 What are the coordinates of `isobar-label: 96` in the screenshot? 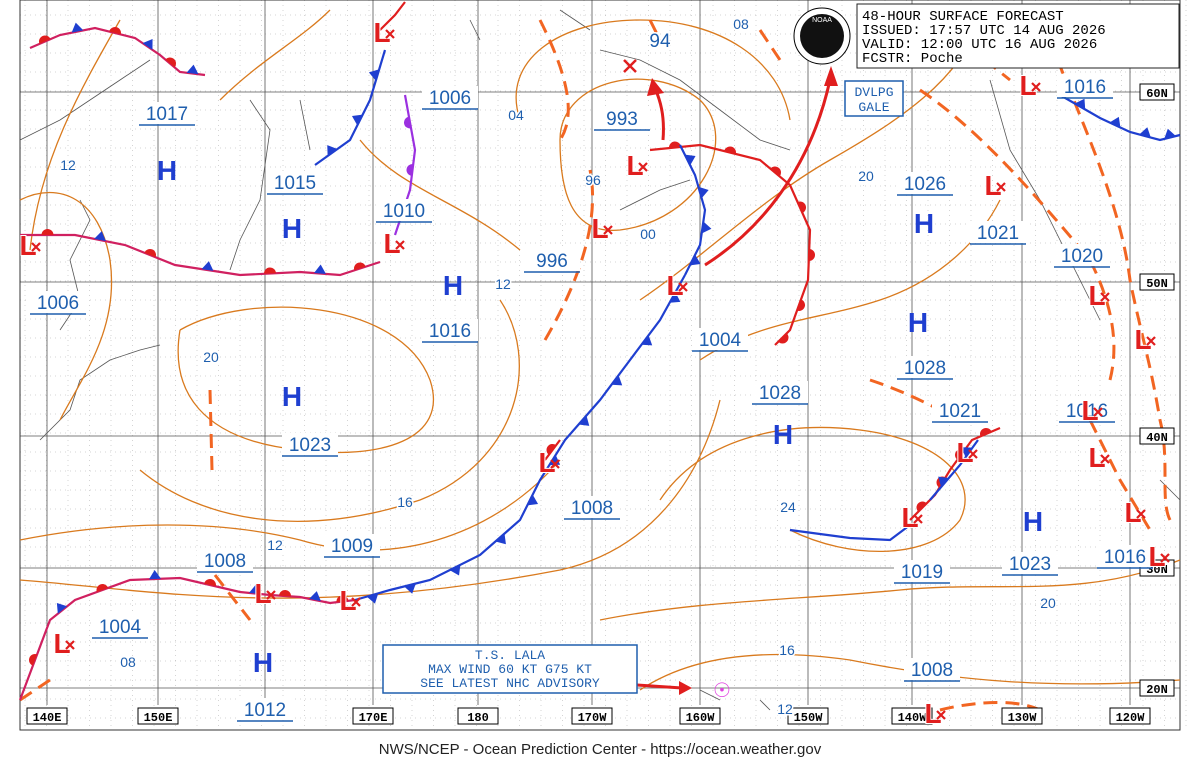 It's located at (593, 180).